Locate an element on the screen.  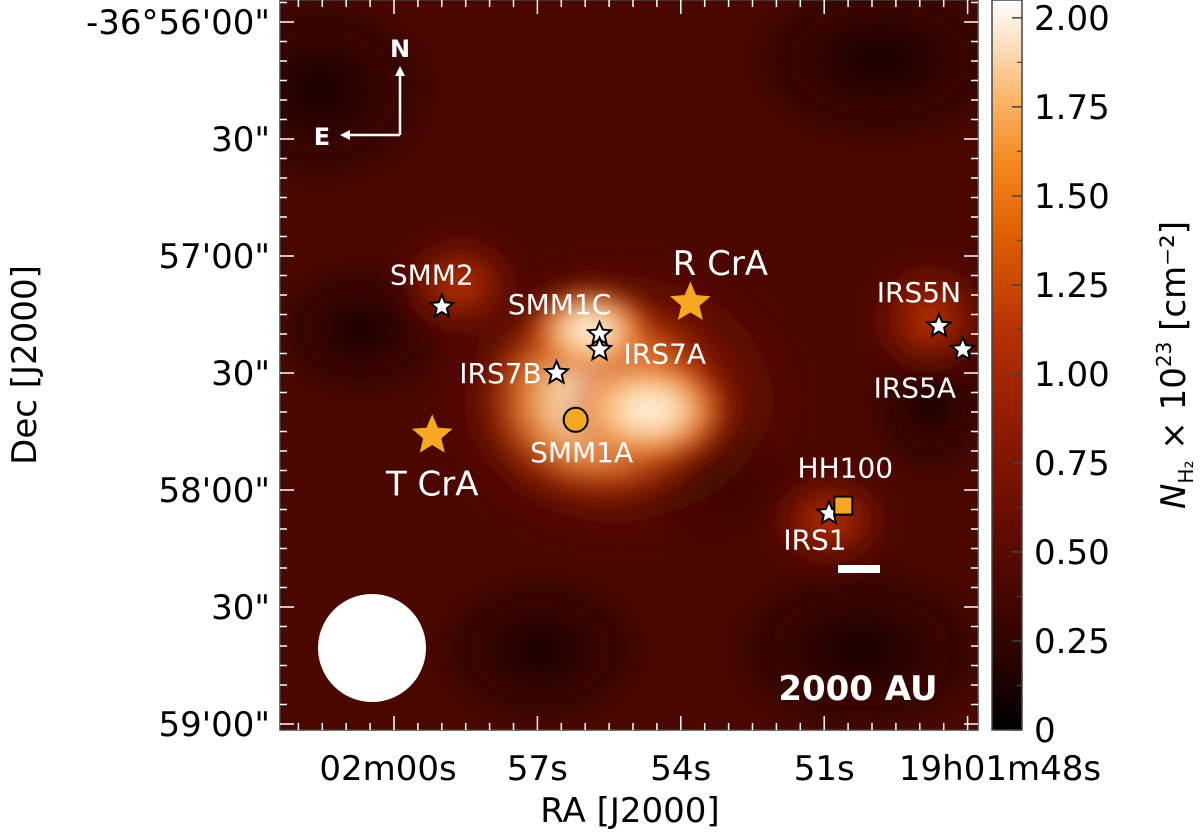
colorbar-tick-label: 1.50 is located at coordinates (1072, 197).